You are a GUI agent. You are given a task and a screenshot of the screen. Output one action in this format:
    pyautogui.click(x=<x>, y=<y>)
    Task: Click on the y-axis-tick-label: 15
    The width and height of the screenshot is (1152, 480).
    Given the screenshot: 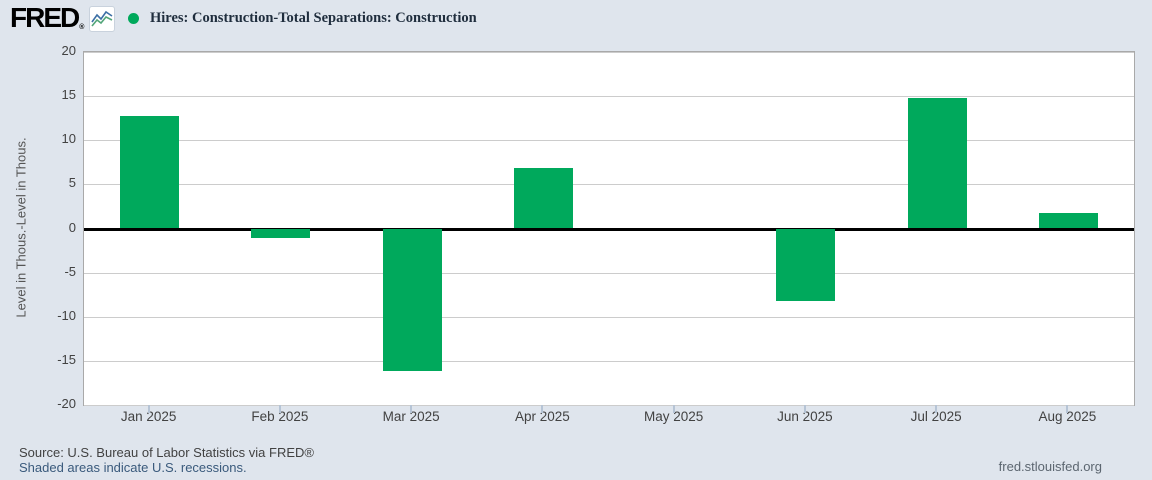 What is the action you would take?
    pyautogui.click(x=68, y=95)
    